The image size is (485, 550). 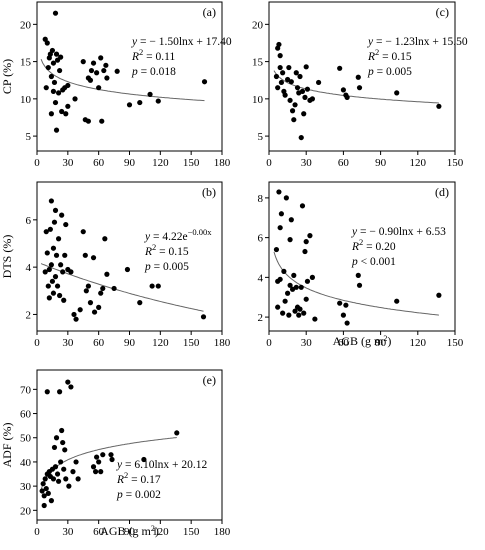 I want to click on x-tick-label: 180, so click(x=222, y=163).